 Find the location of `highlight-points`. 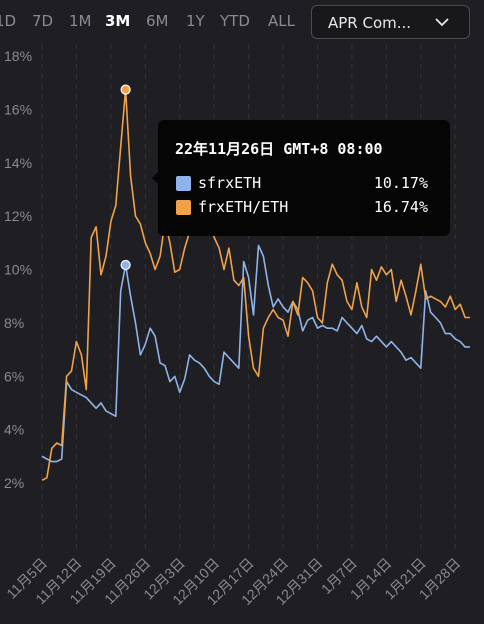

highlight-points is located at coordinates (139, 177).